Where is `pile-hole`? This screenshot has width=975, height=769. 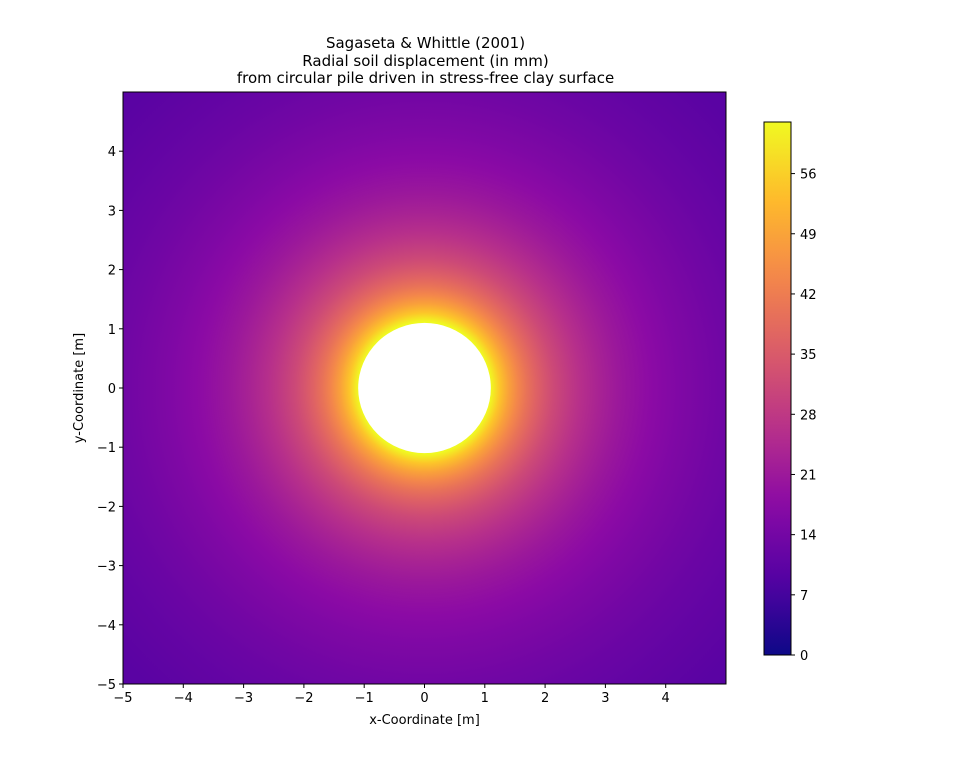 pile-hole is located at coordinates (424, 388).